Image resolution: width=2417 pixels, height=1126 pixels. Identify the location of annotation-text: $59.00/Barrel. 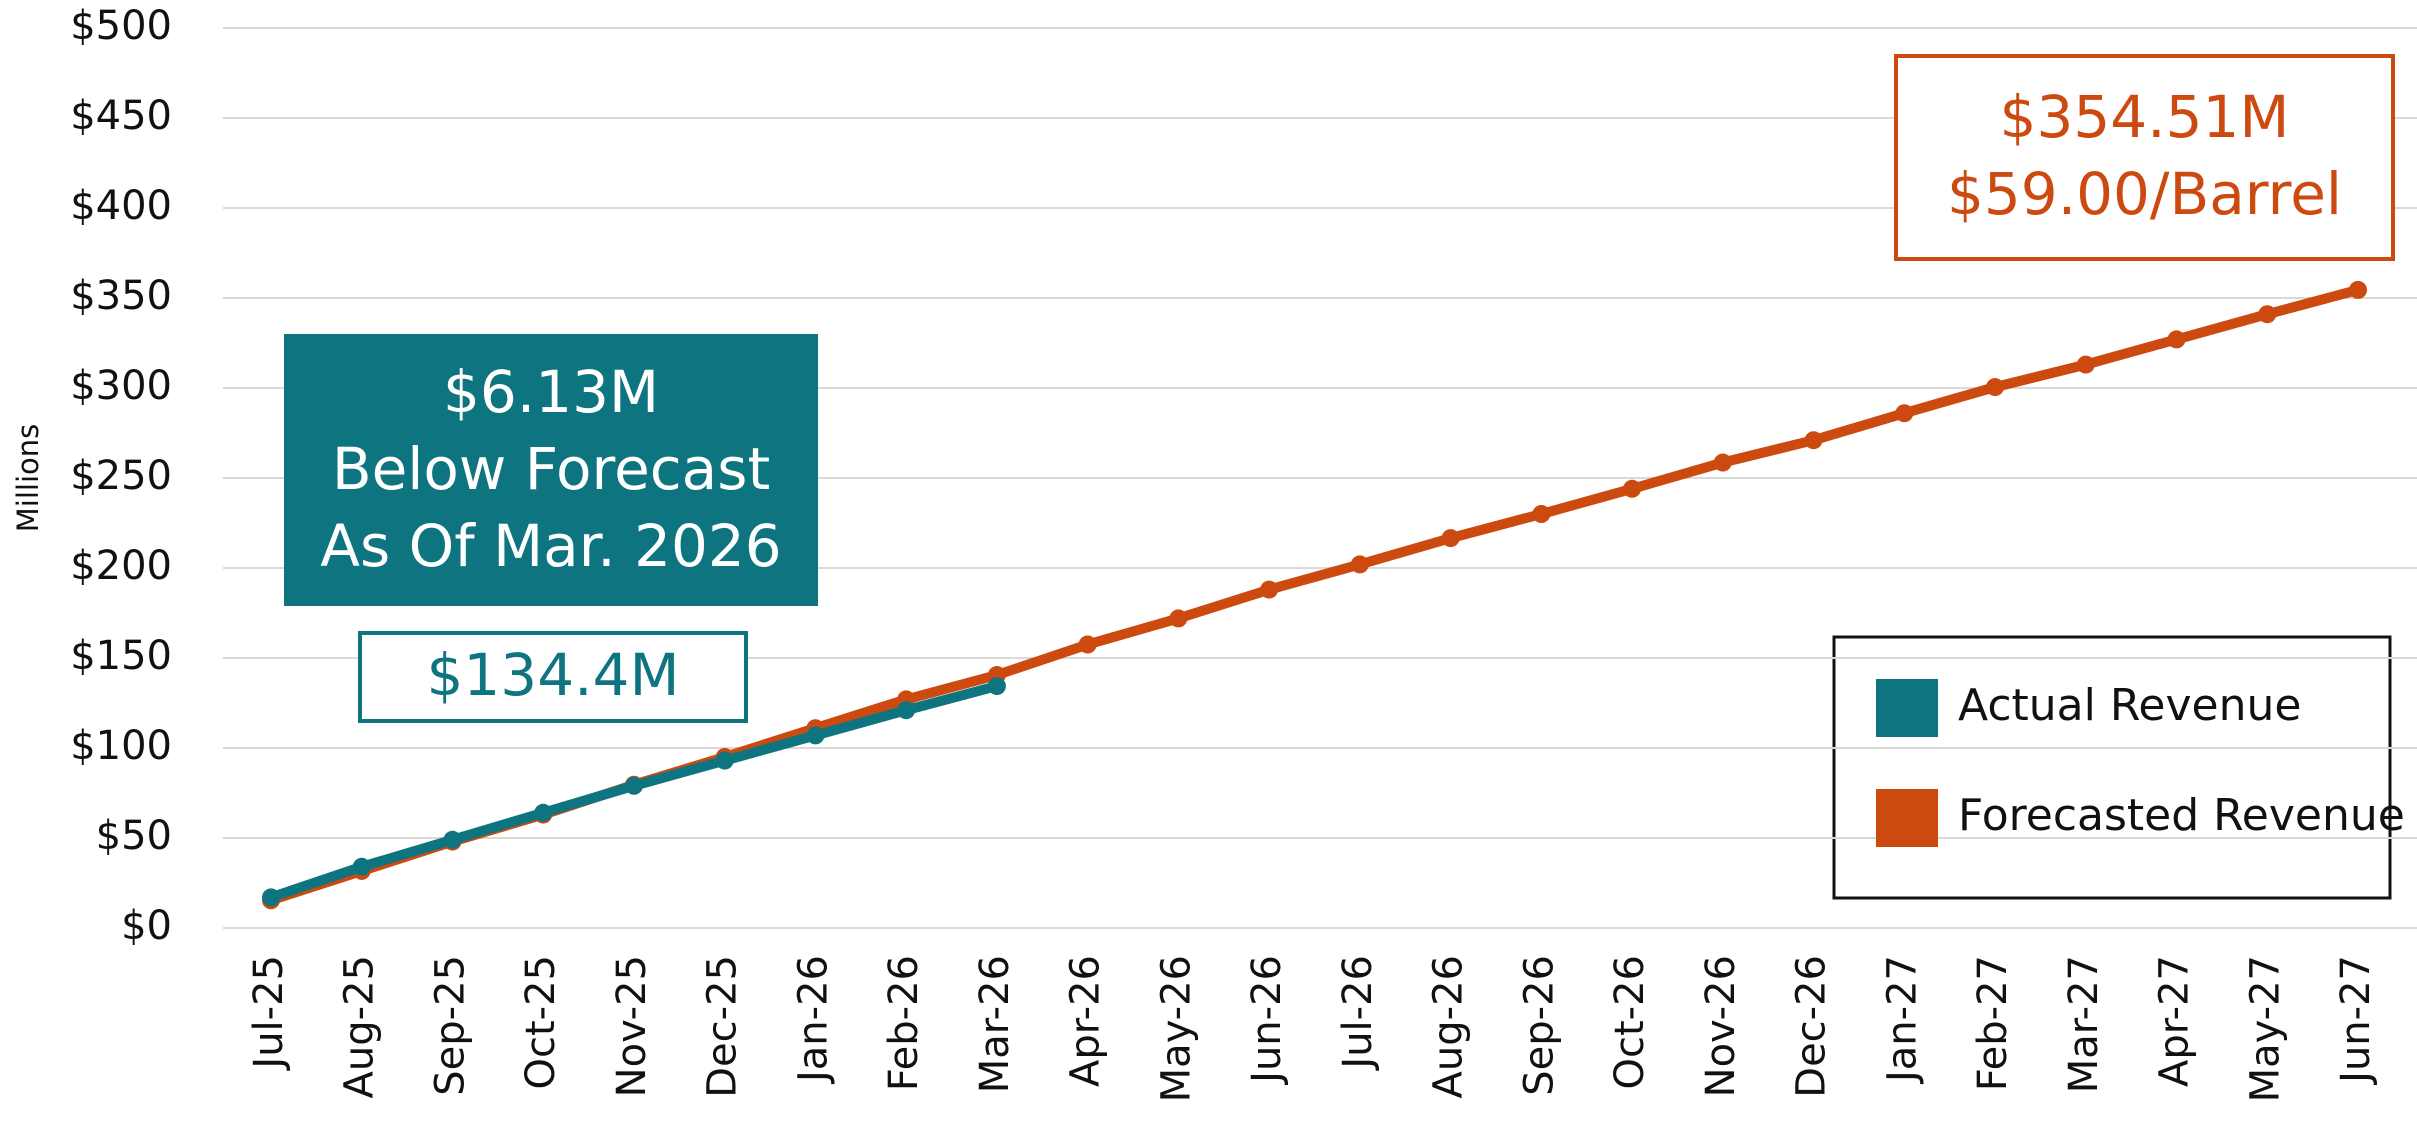
(2144, 194).